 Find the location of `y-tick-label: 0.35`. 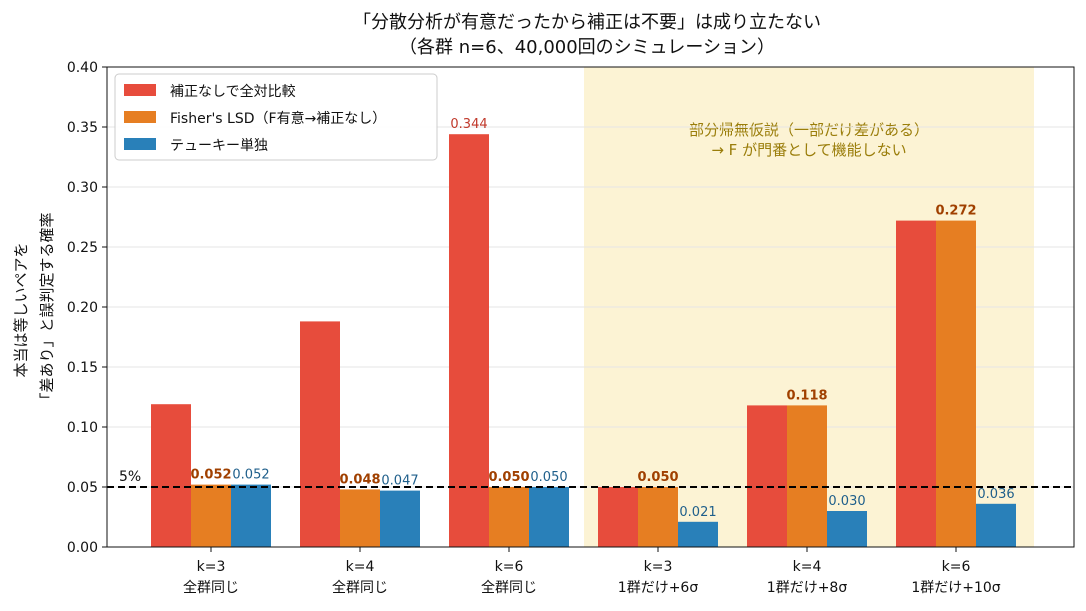

y-tick-label: 0.35 is located at coordinates (82, 128).